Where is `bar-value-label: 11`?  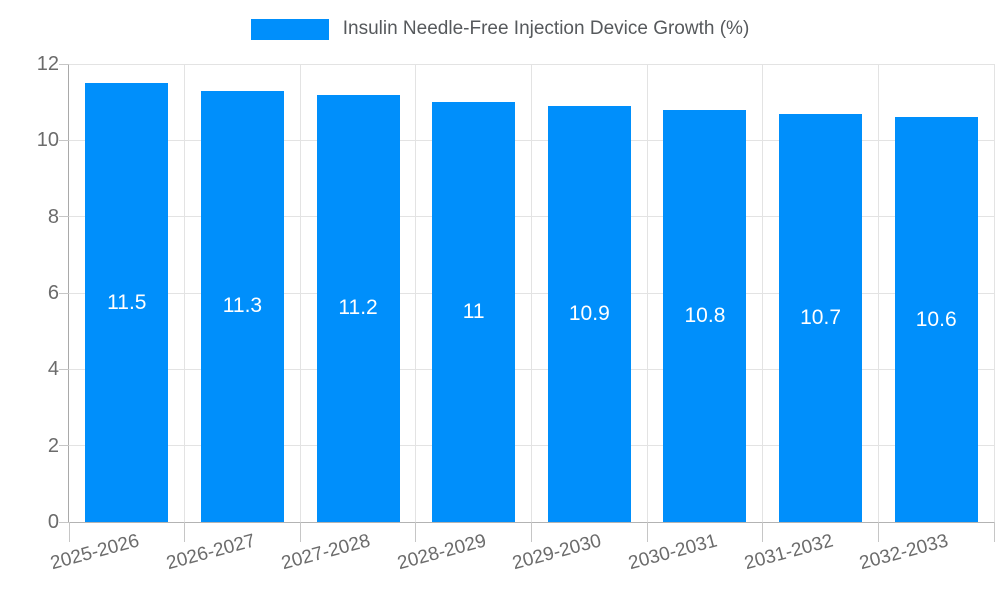
bar-value-label: 11 is located at coordinates (473, 312).